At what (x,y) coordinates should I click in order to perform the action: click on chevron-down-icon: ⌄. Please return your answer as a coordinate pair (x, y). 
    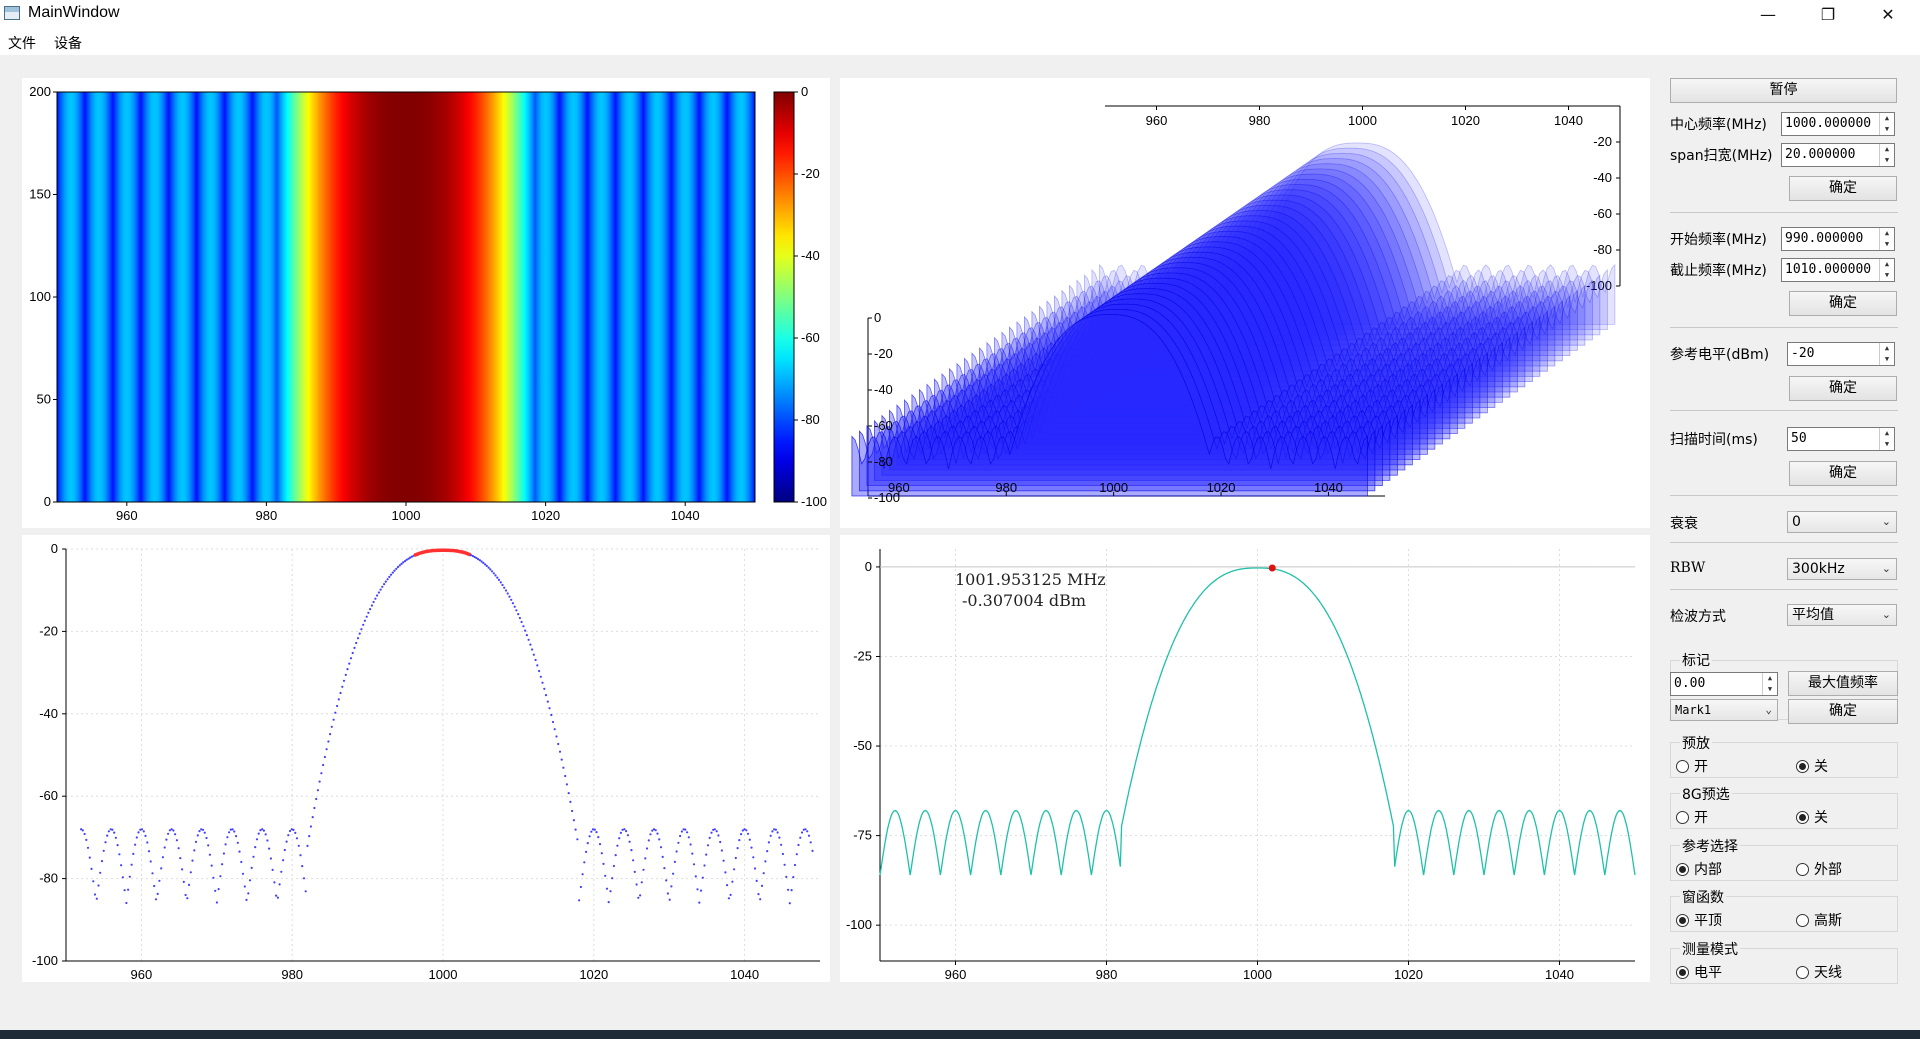
    Looking at the image, I should click on (1768, 709).